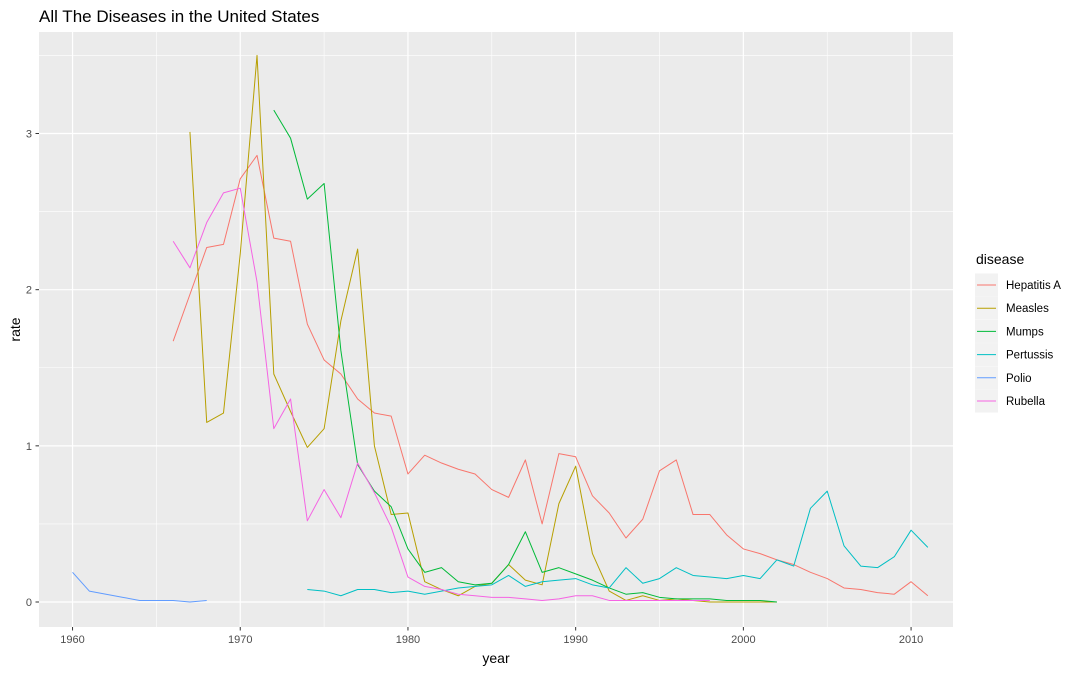  I want to click on legend-label: Hepatitis A, so click(1033, 286).